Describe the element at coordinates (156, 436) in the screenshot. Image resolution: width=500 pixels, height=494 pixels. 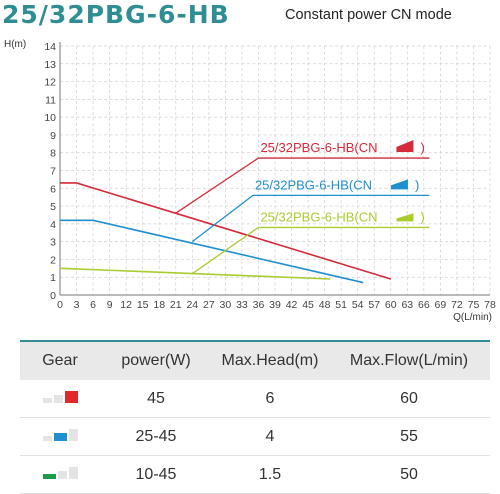
I see `power-cell: 25-45` at that location.